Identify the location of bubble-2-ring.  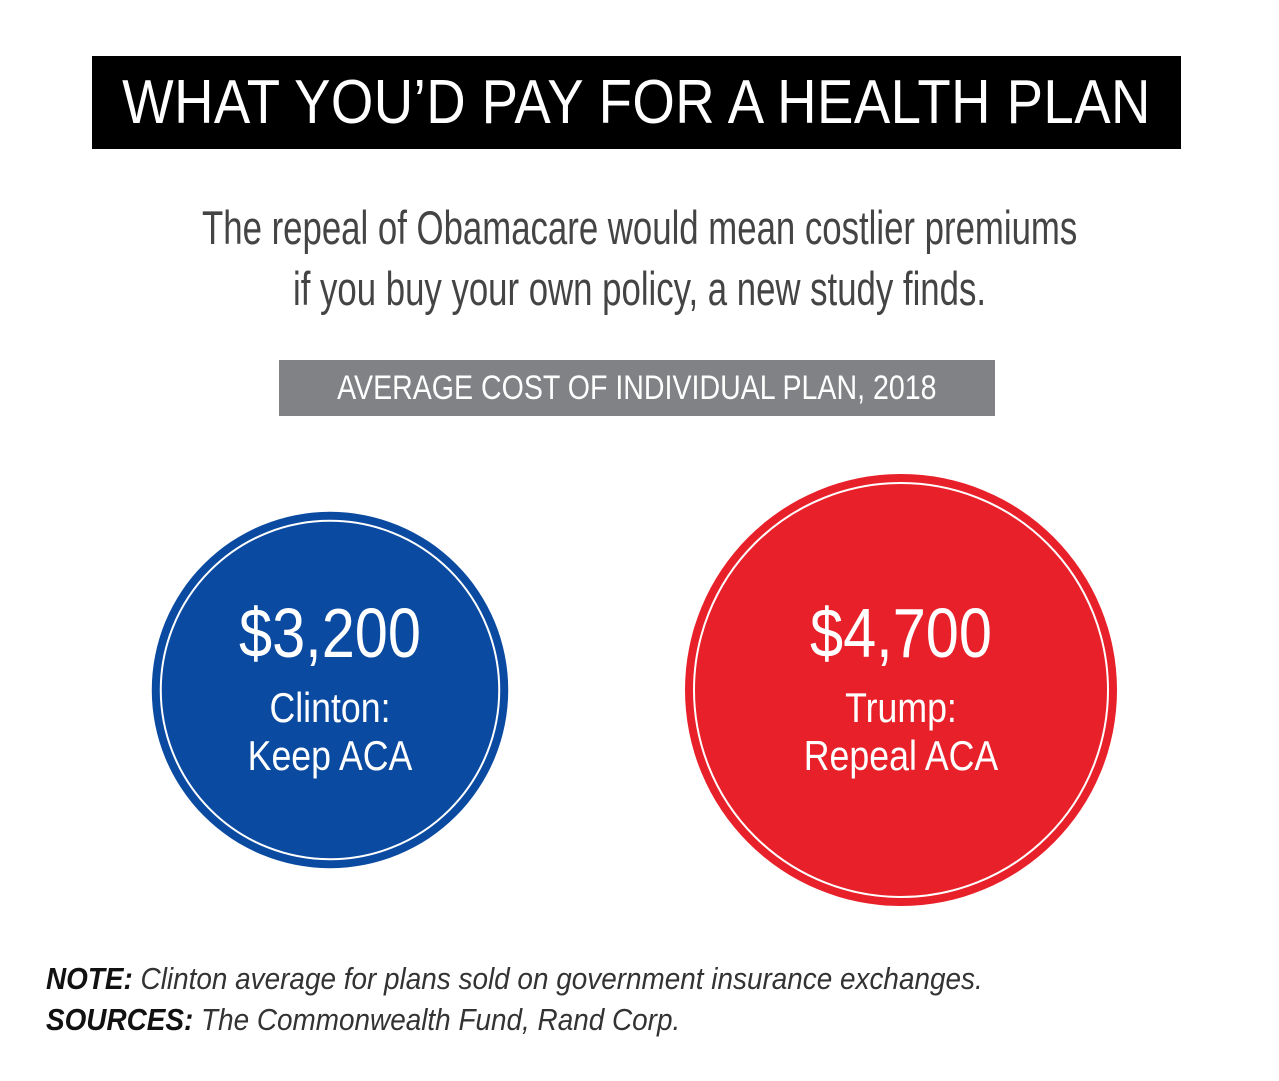
(901, 690).